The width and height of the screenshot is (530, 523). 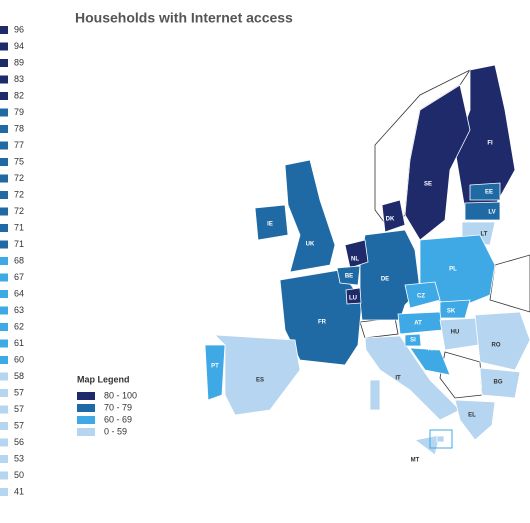 I want to click on country: BG, so click(x=500, y=383).